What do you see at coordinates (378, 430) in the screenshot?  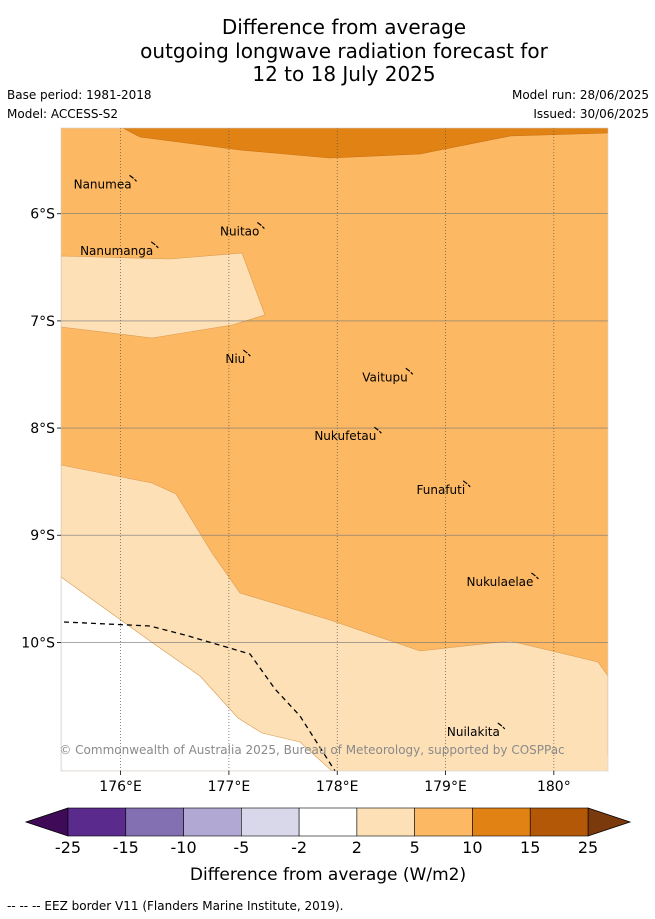 I see `island-nukufetau-shape` at bounding box center [378, 430].